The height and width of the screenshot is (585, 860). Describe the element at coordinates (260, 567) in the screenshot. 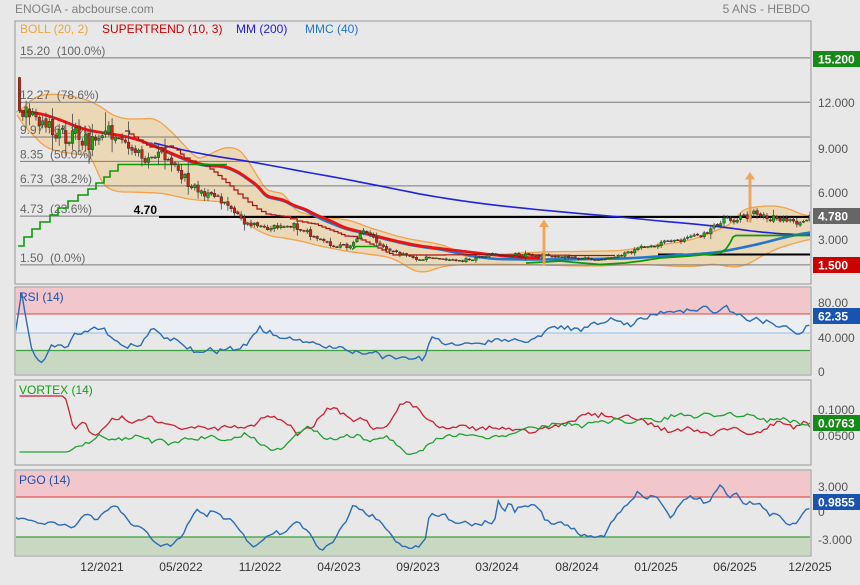

I see `svg-text: 11/2022` at that location.